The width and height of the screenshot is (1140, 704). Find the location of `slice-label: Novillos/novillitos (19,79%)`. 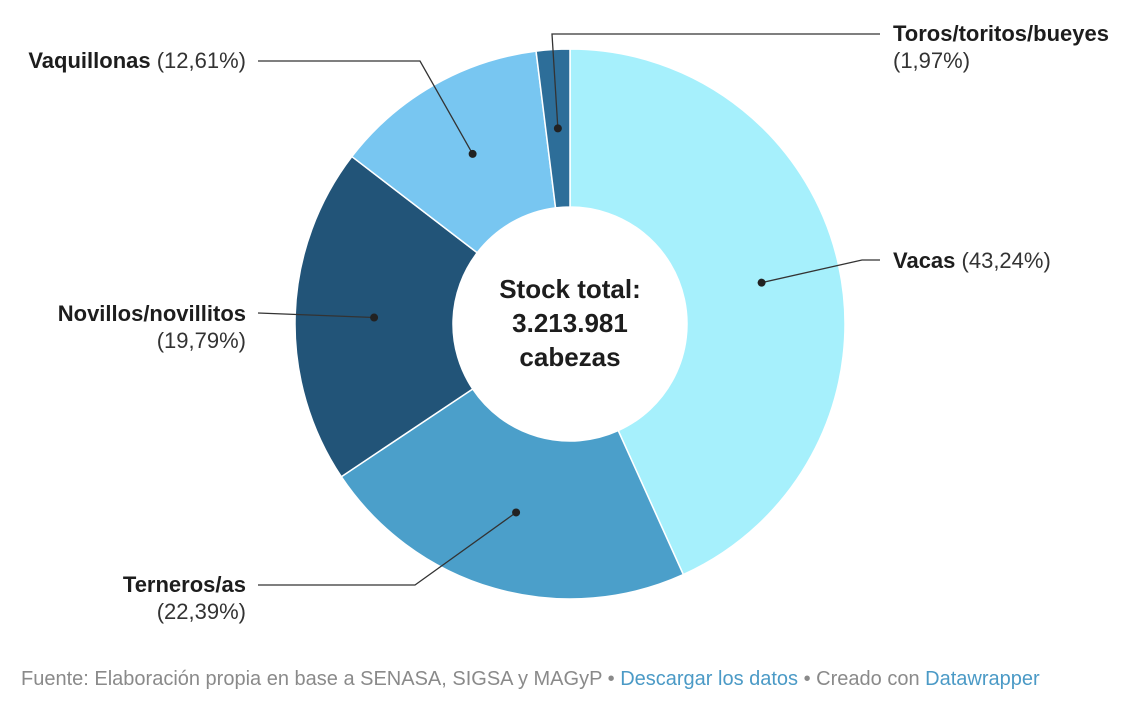

slice-label: Novillos/novillitos (19,79%) is located at coordinates (152, 327).